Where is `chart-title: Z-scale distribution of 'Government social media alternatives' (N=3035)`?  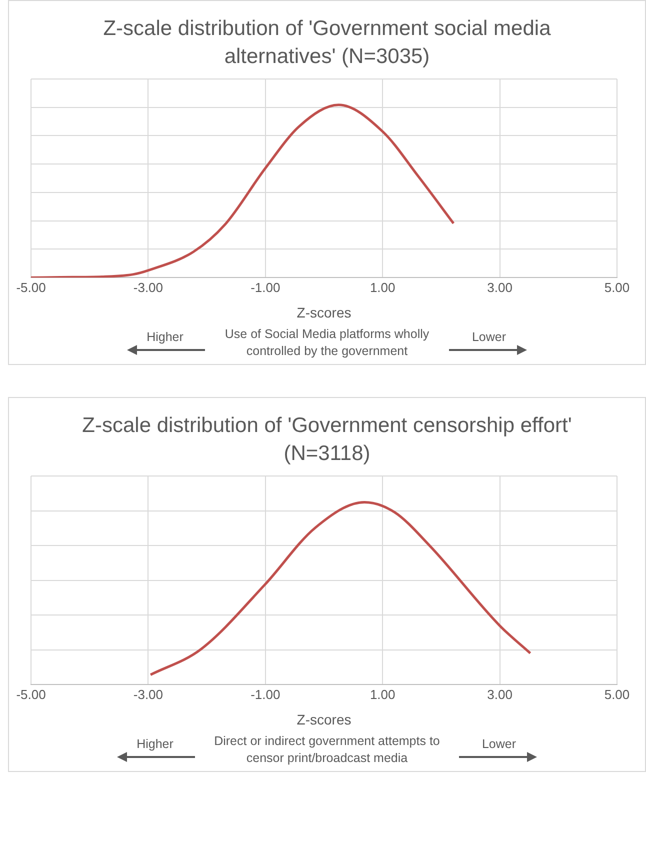 chart-title: Z-scale distribution of 'Government social media alternatives' (N=3035) is located at coordinates (327, 43).